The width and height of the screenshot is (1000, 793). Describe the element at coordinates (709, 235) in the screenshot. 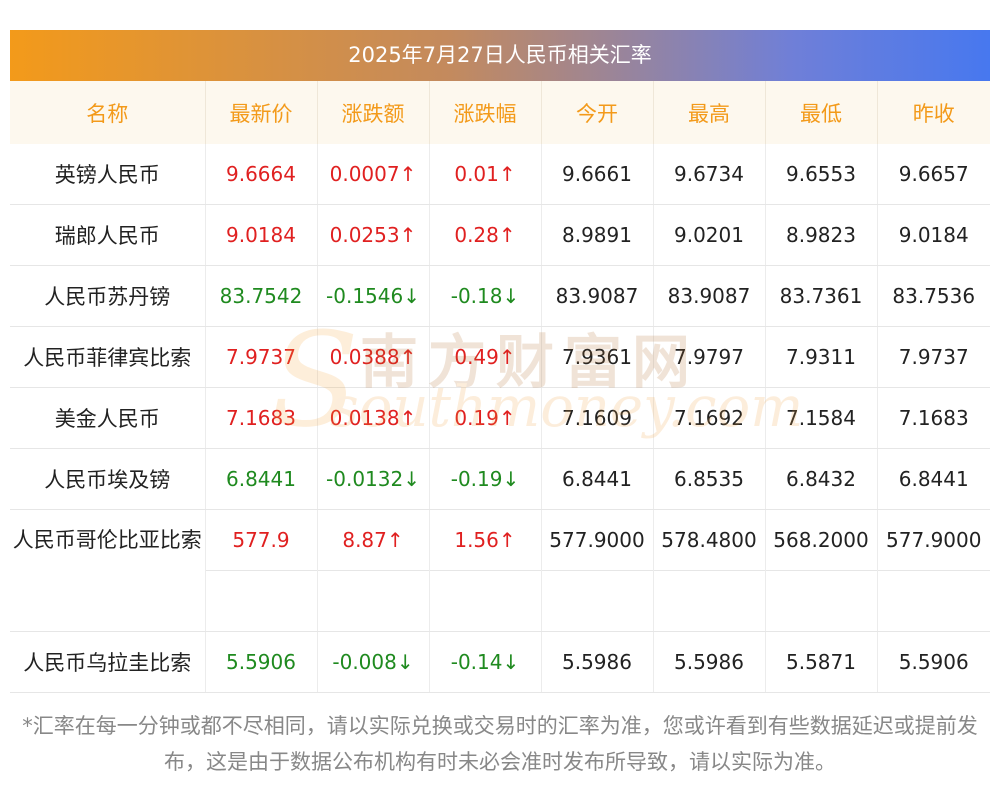

I see `high-price: 9.0201` at that location.